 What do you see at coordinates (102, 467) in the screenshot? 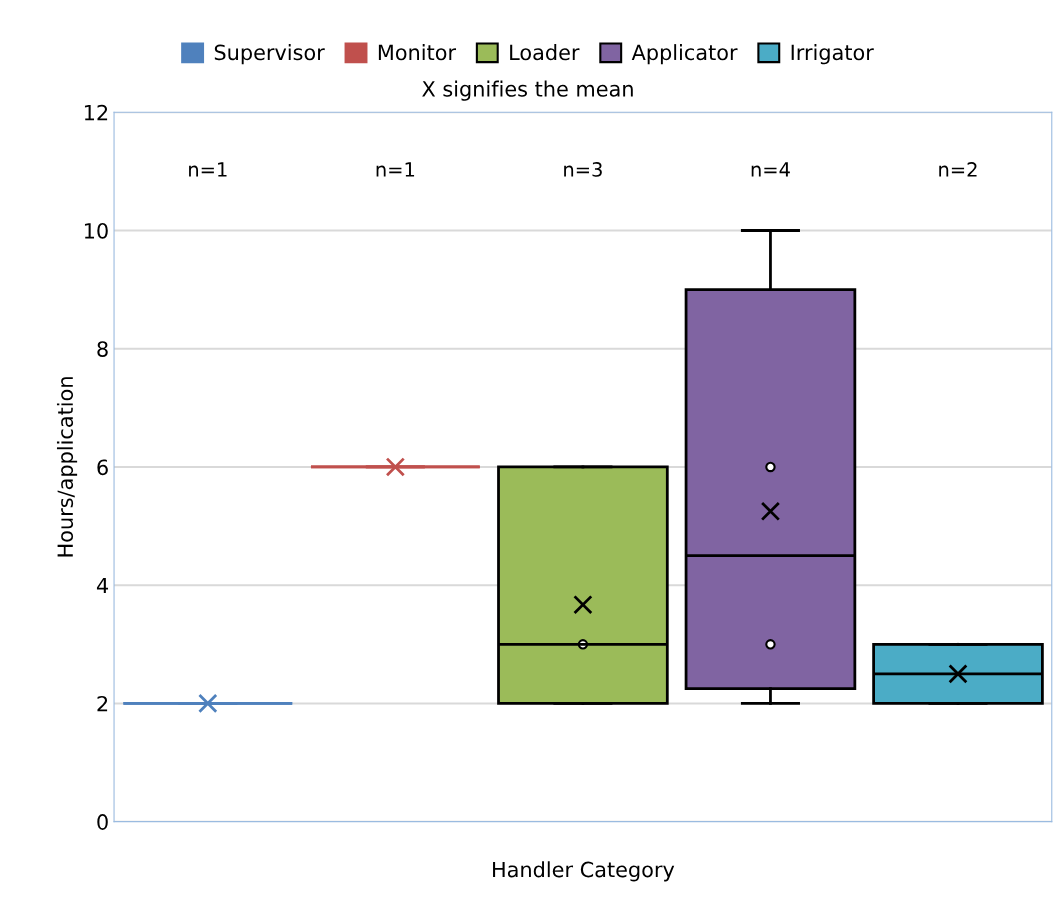
I see `y-tick-label: 6` at bounding box center [102, 467].